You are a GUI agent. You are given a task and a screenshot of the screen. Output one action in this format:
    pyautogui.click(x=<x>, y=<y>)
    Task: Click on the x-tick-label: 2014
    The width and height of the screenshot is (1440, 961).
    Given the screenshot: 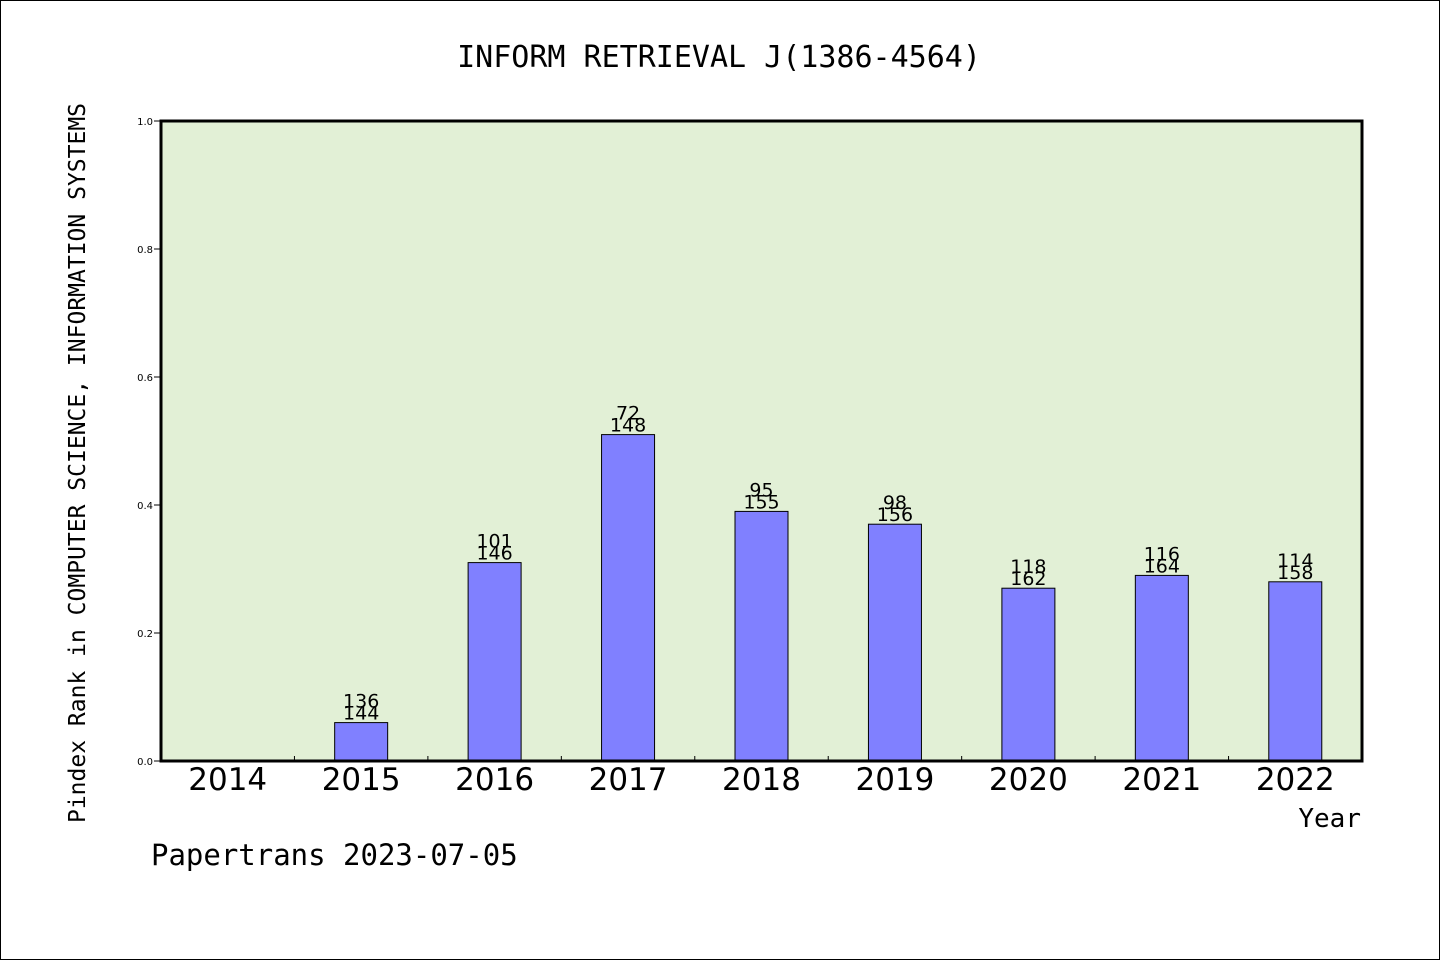 What is the action you would take?
    pyautogui.click(x=227, y=780)
    